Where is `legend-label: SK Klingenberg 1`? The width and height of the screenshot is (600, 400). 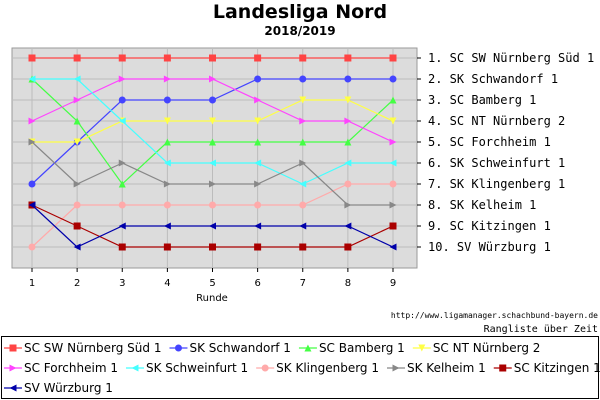
legend-label: SK Klingenberg 1 is located at coordinates (327, 368).